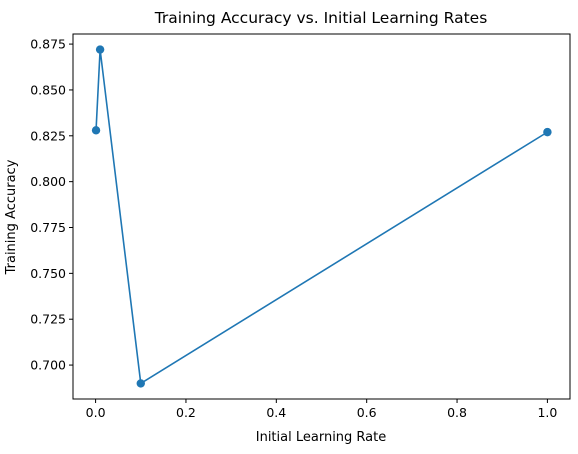 This screenshot has width=578, height=454. I want to click on y-axis-label: Training Accuracy, so click(11, 217).